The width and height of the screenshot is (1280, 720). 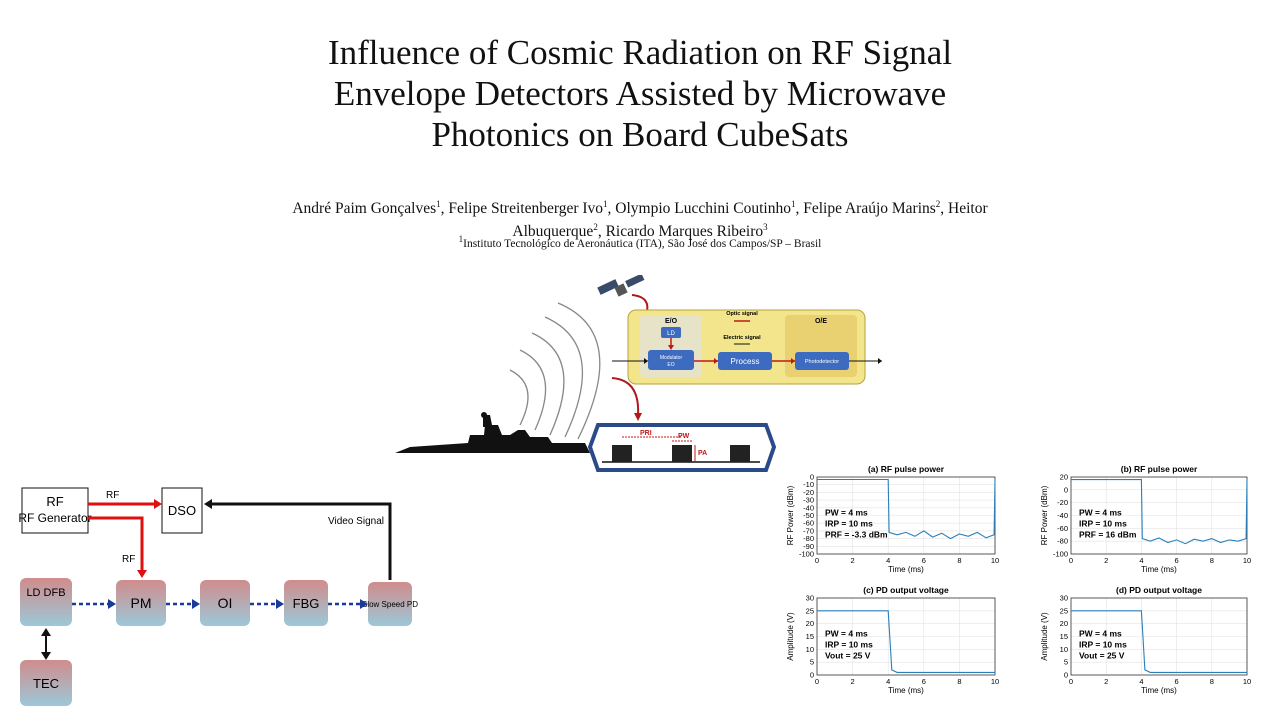 What do you see at coordinates (790, 515) in the screenshot?
I see `y-axis-label: RF Power (dBm)` at bounding box center [790, 515].